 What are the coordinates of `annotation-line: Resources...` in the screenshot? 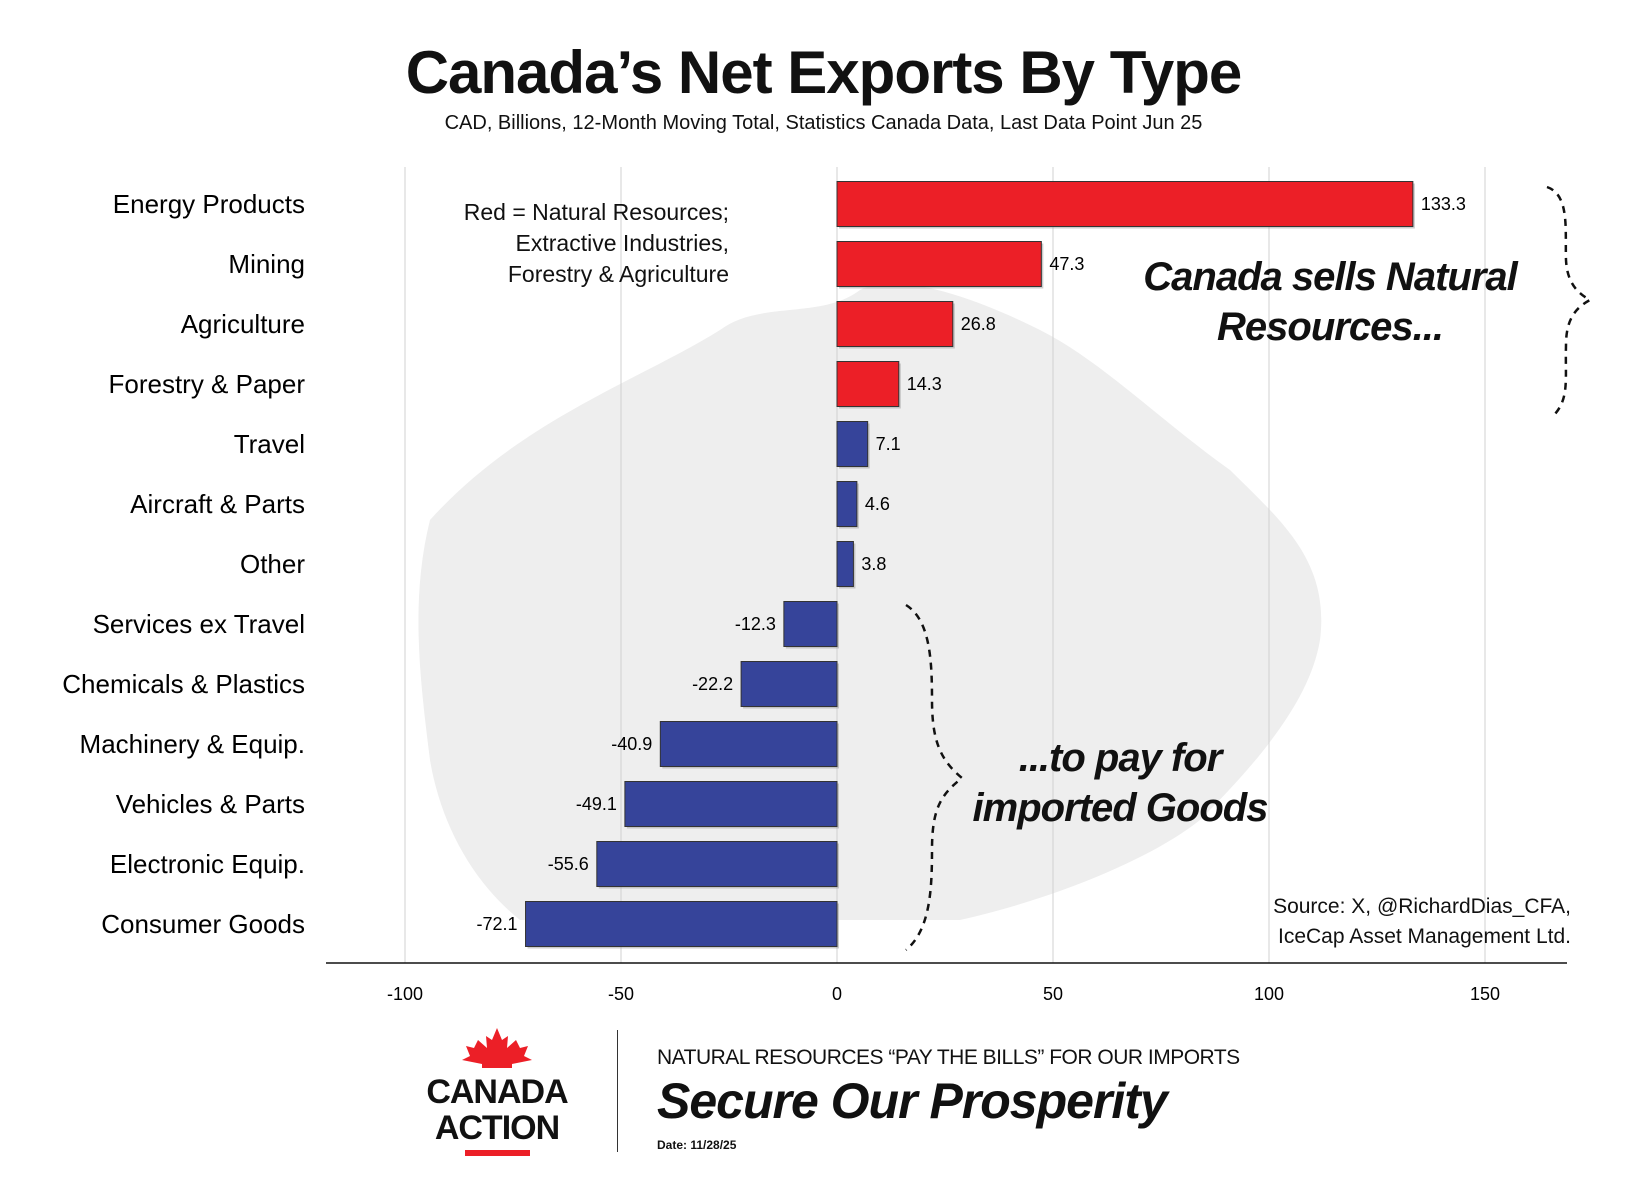 It's located at (1330, 327).